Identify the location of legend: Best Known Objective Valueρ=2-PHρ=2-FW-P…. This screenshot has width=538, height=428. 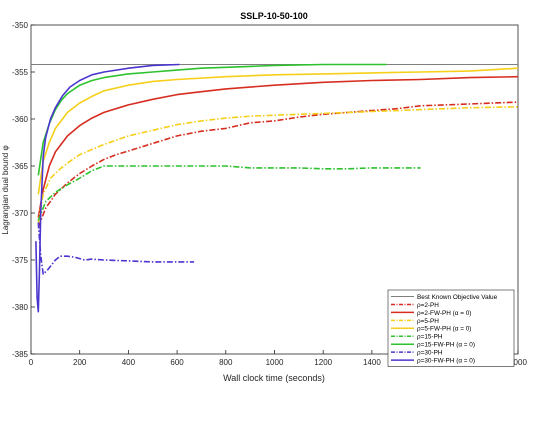
(451, 328).